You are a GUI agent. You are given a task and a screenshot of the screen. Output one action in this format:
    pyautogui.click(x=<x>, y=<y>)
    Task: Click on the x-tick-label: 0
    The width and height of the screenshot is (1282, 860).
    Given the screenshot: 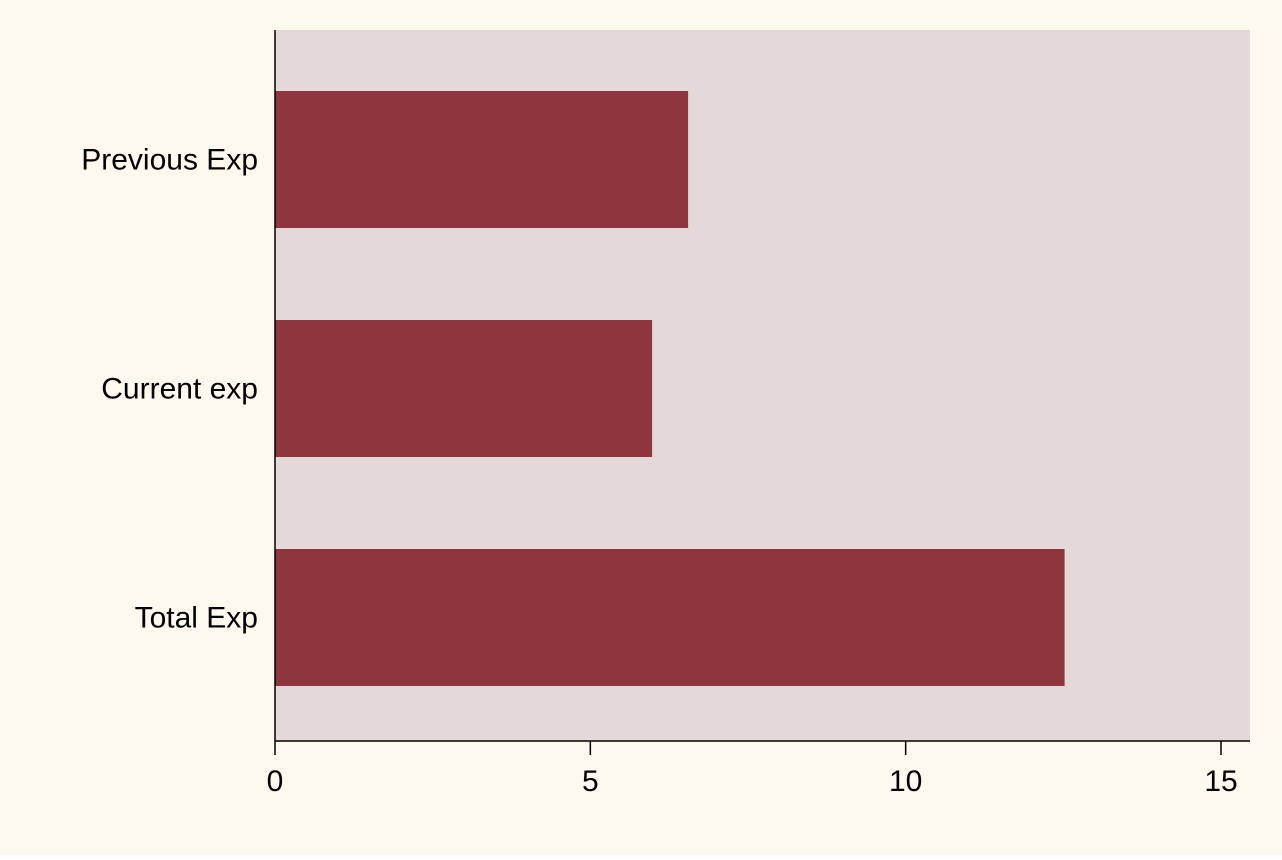 What is the action you would take?
    pyautogui.click(x=275, y=781)
    